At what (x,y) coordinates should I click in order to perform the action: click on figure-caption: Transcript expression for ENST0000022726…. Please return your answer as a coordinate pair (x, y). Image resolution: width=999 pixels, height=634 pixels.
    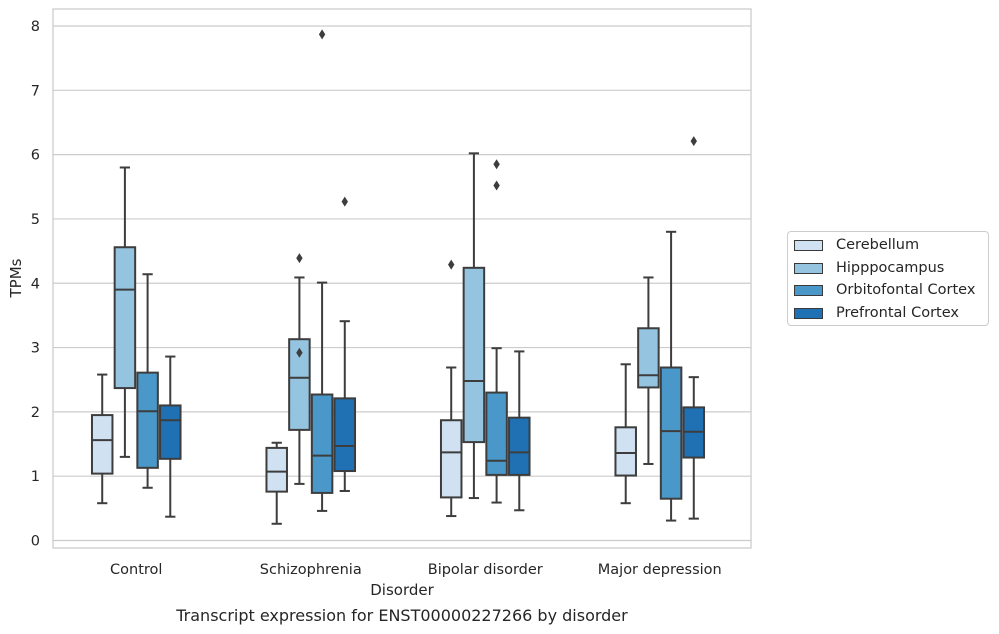
    Looking at the image, I should click on (402, 615).